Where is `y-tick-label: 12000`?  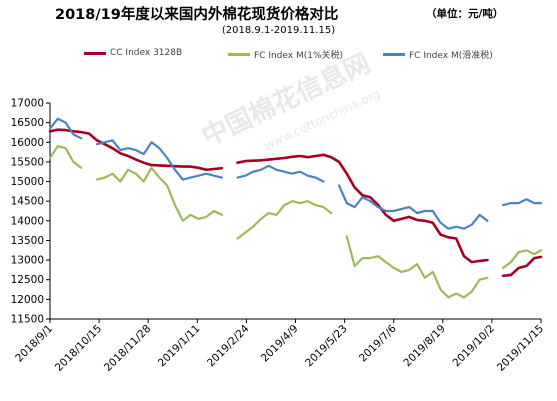
y-tick-label: 12000 is located at coordinates (27, 300).